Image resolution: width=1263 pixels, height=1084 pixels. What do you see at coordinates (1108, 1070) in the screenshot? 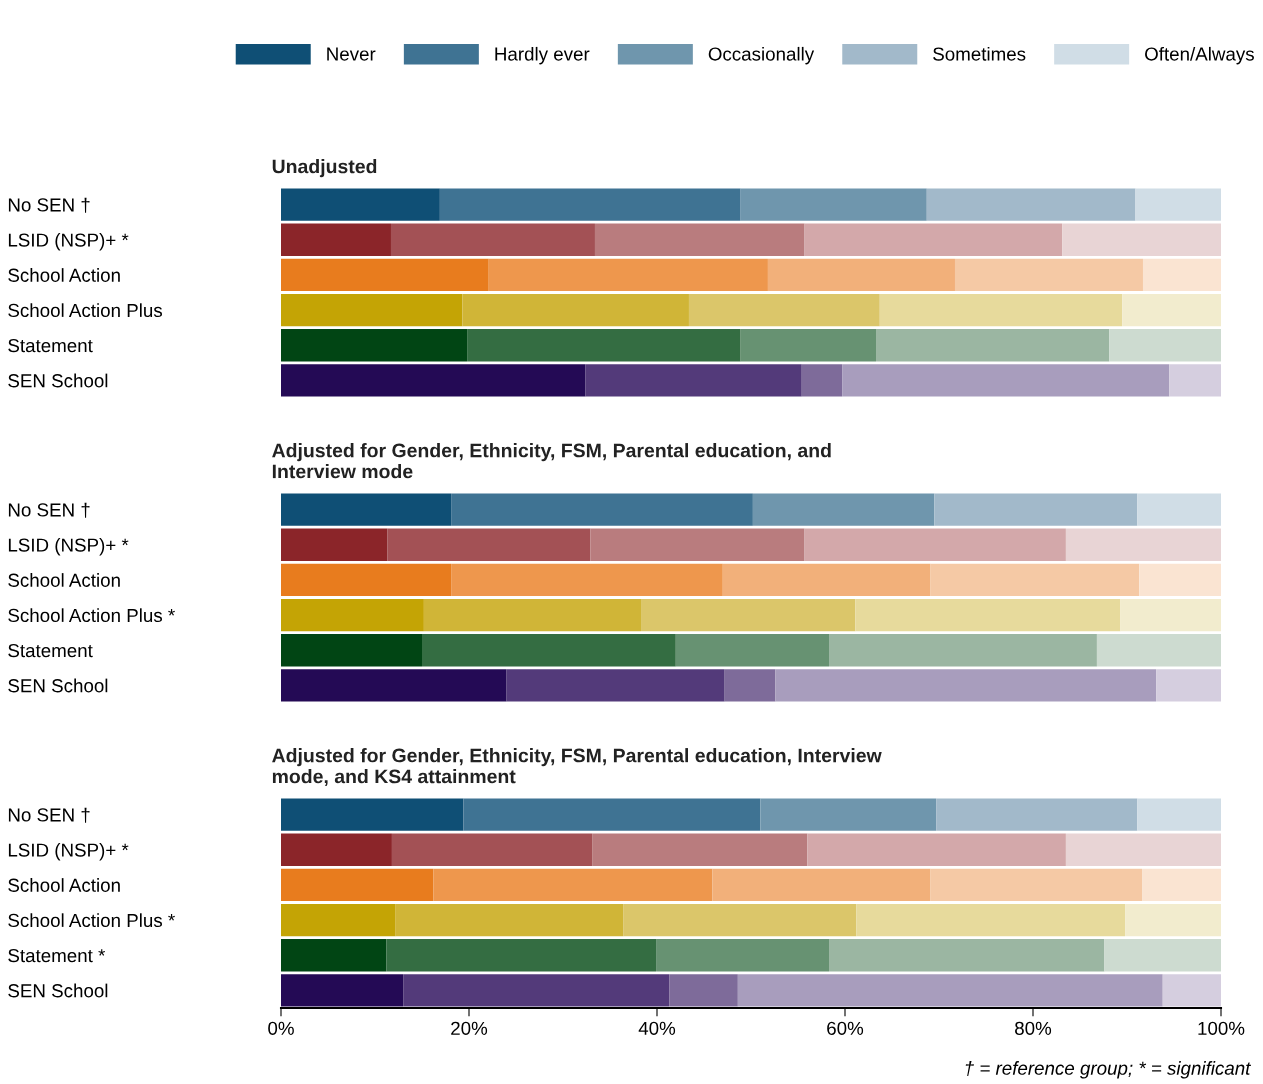
I see `text: † = reference group; * = significant` at bounding box center [1108, 1070].